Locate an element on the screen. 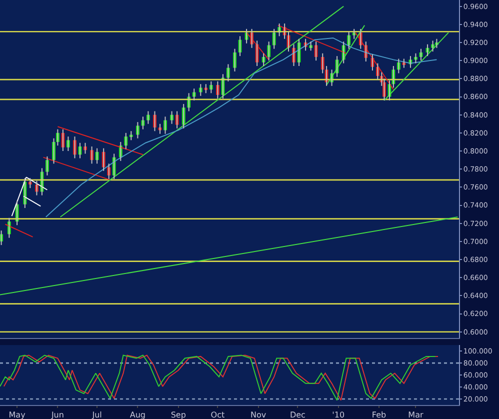 The width and height of the screenshot is (499, 419). x-tick-label: Feb is located at coordinates (379, 414).